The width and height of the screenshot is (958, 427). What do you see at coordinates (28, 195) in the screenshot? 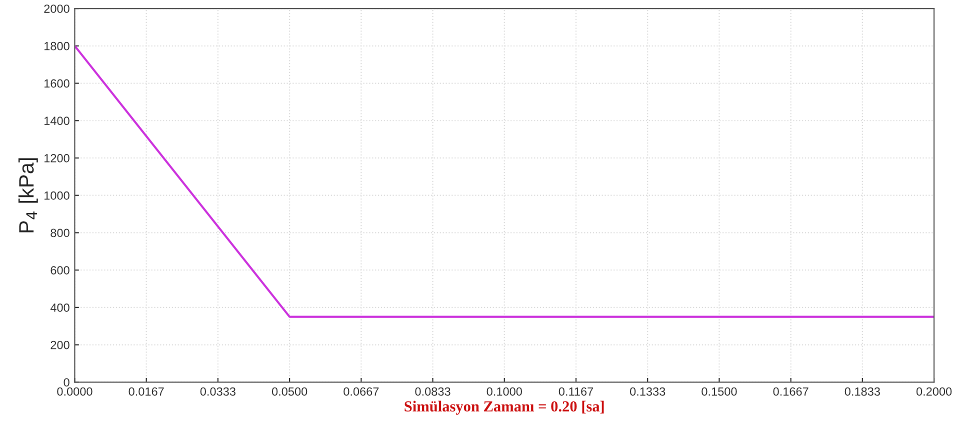
I see `y-axis-title: P$_{4}$ [kPa]` at bounding box center [28, 195].